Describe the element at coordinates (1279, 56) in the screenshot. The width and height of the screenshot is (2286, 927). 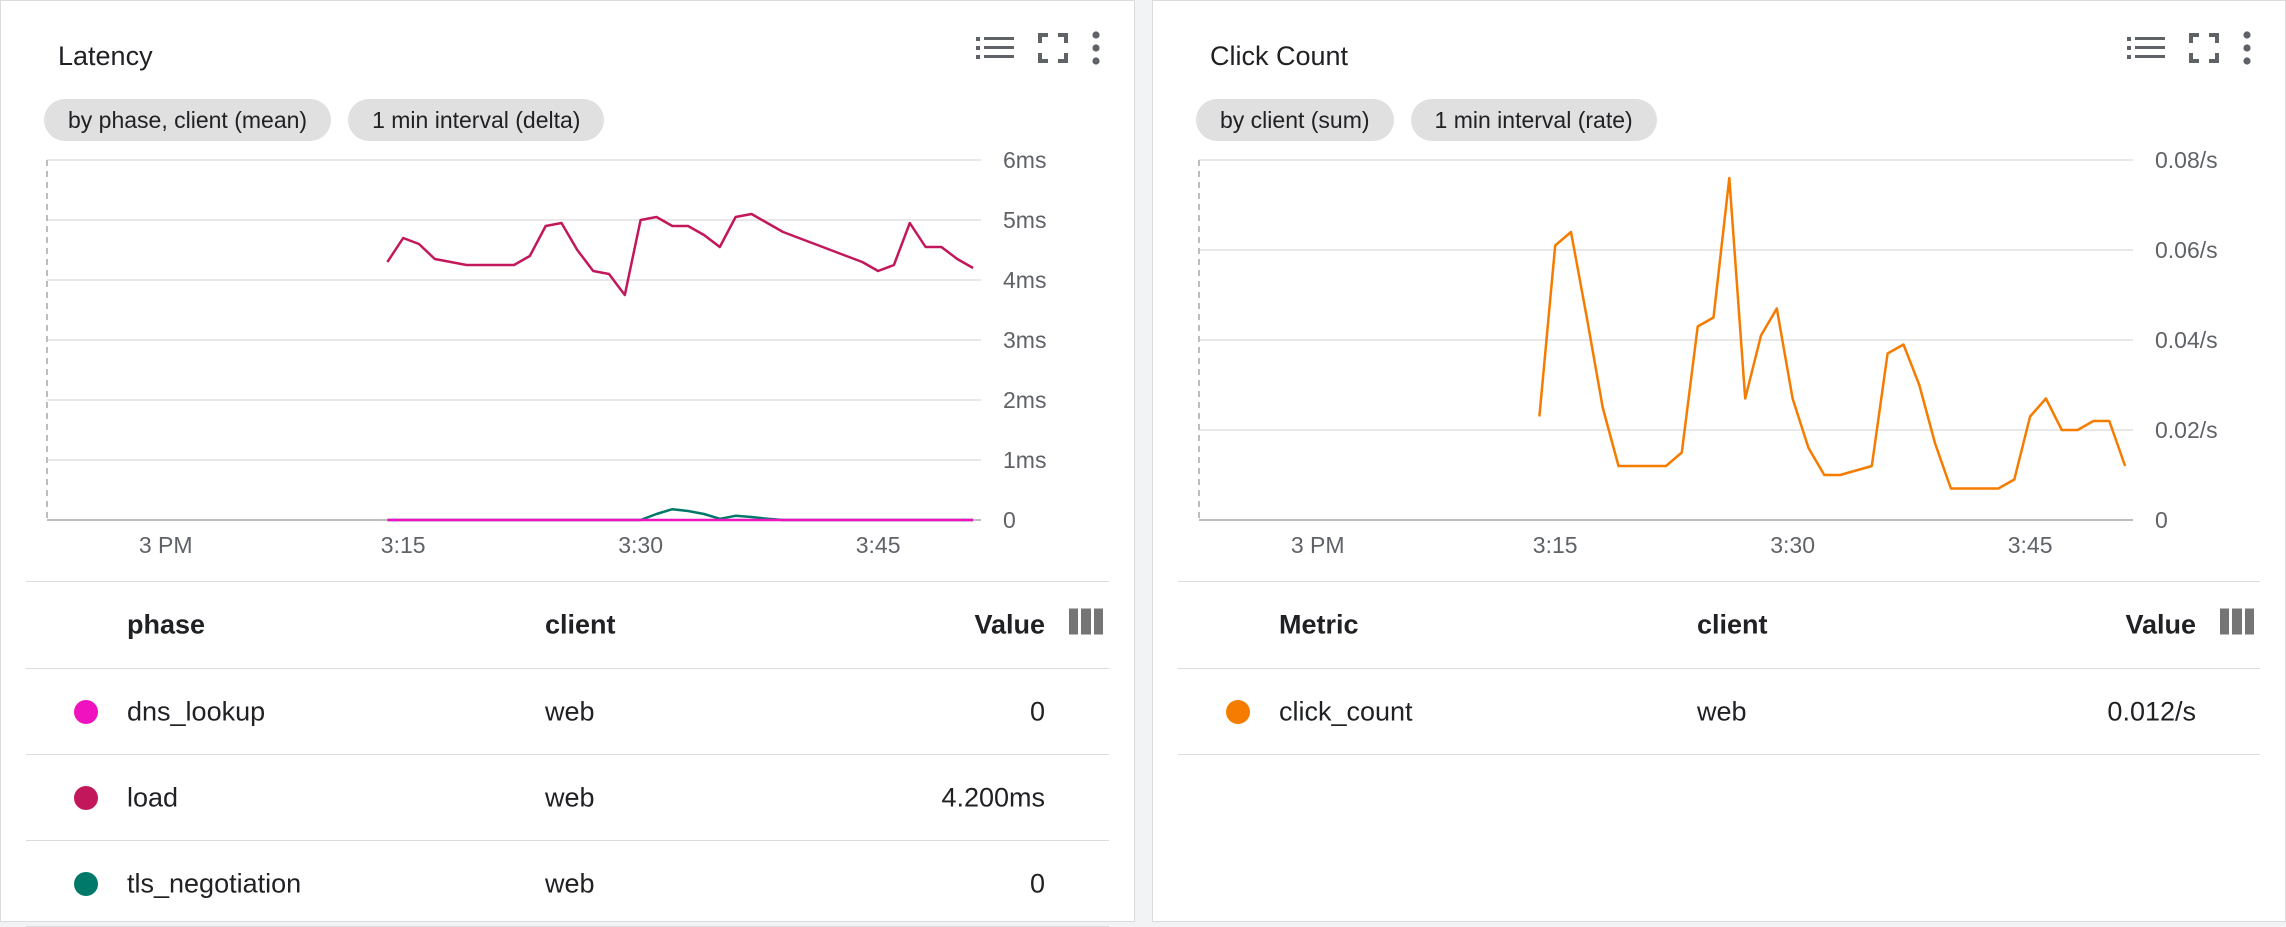
I see `panel-title: Click Count` at that location.